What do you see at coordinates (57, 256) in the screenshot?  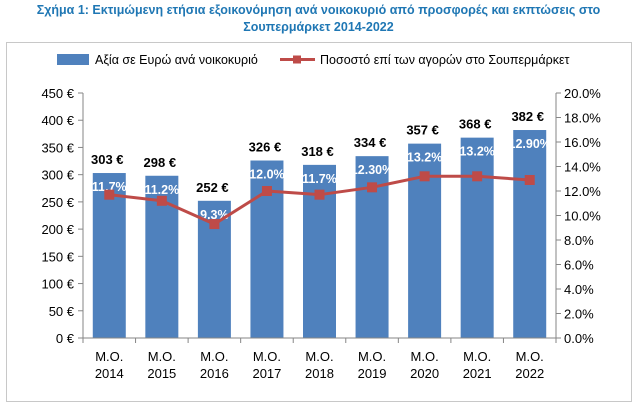 I see `y-left-tick-label: 150 €` at bounding box center [57, 256].